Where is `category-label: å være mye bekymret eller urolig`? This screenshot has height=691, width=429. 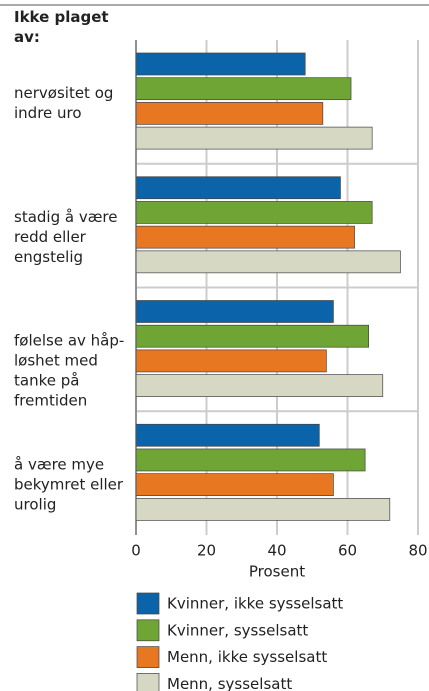 category-label: å være mye bekymret eller urolig is located at coordinates (69, 484).